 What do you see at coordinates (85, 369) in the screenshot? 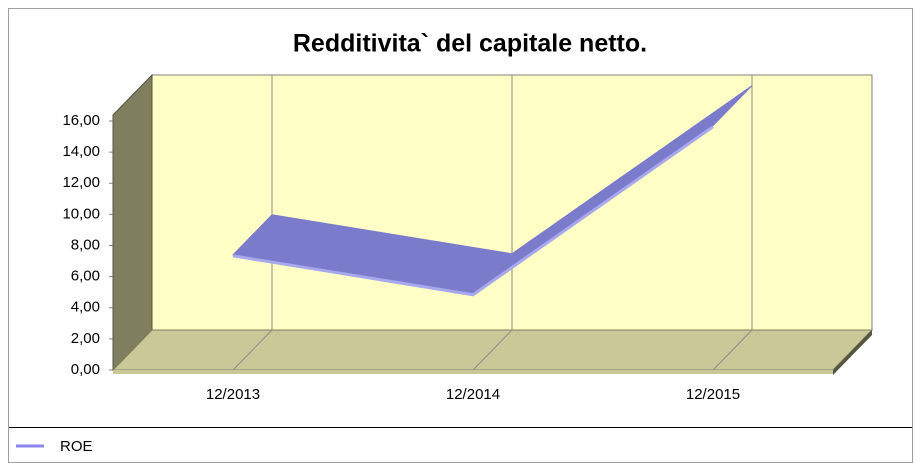
I see `y-tick-label: 0,00` at bounding box center [85, 369].